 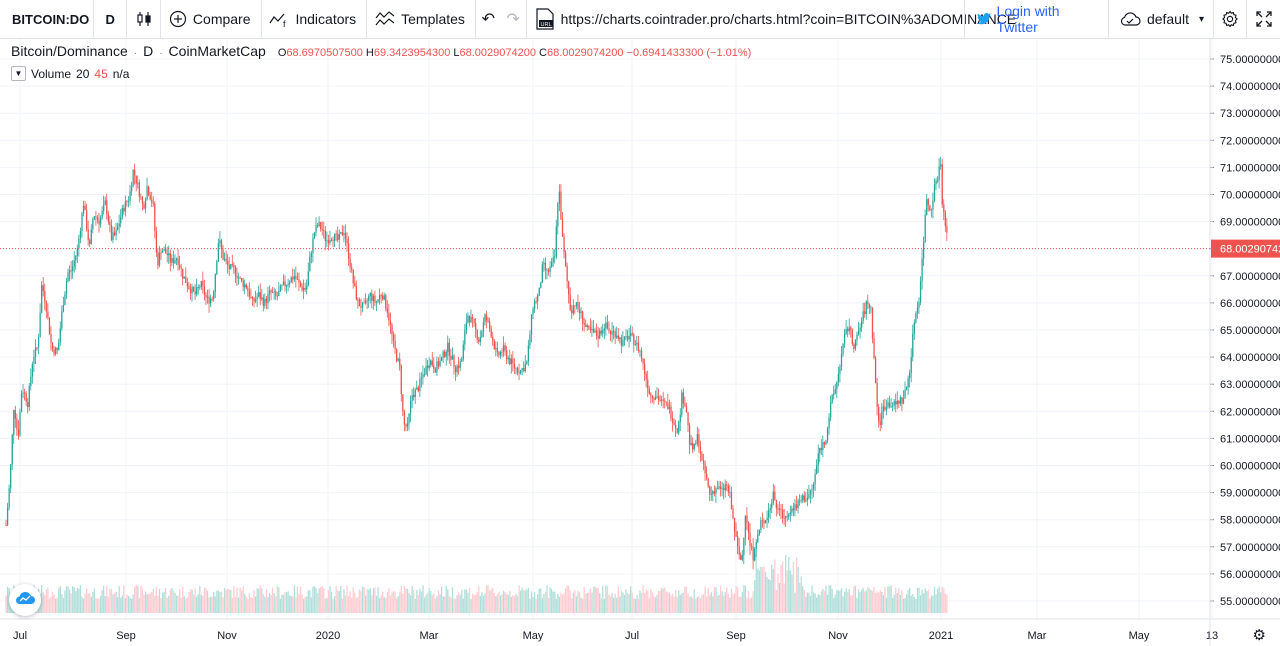 What do you see at coordinates (1230, 19) in the screenshot?
I see `settings-button` at bounding box center [1230, 19].